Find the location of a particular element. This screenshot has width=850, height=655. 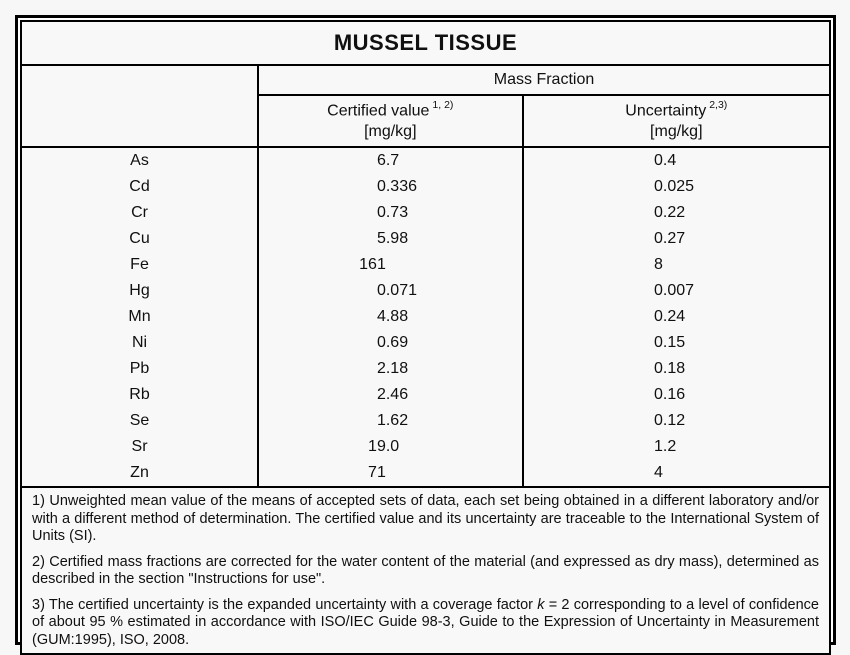

table-row: Cr 0.73 0.22 is located at coordinates (425, 213).